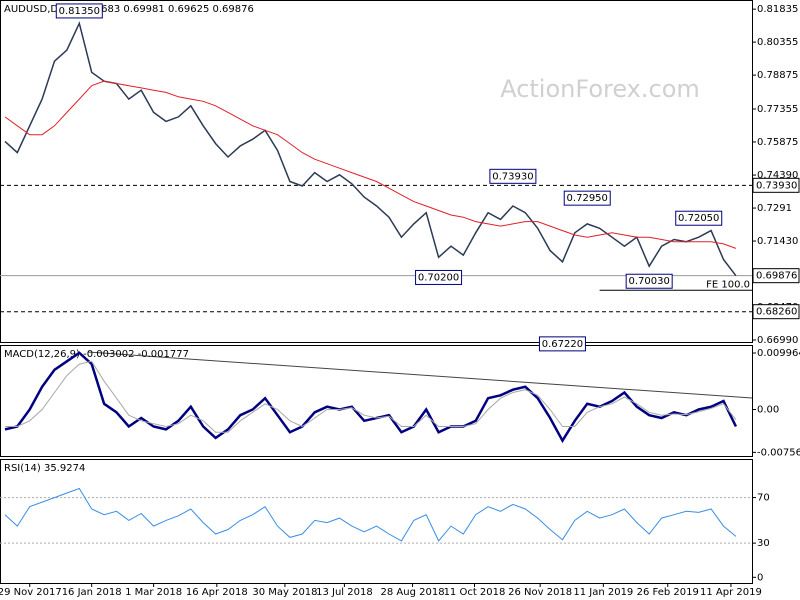  Describe the element at coordinates (778, 452) in the screenshot. I see `y-tick-label: -0.00756` at that location.